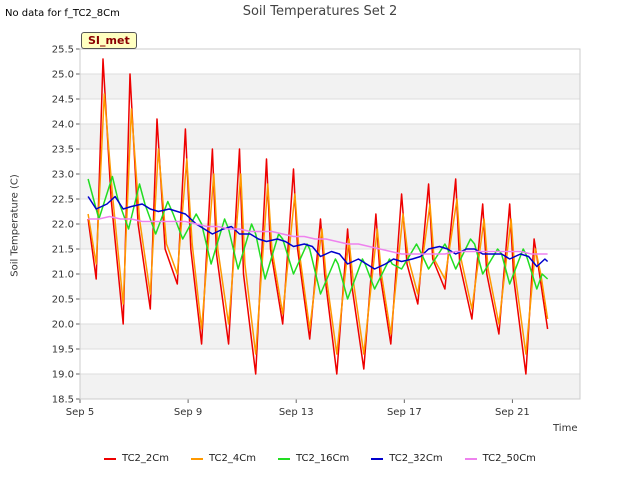 This screenshot has height=480, width=640. What do you see at coordinates (80, 412) in the screenshot?
I see `x-tick-label: Sep 5` at bounding box center [80, 412].